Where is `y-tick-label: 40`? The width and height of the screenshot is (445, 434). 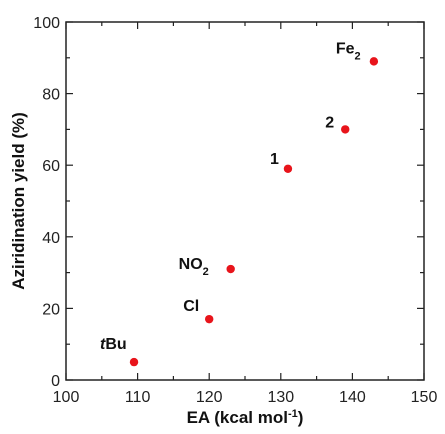 y-tick-label: 40 is located at coordinates (51, 238).